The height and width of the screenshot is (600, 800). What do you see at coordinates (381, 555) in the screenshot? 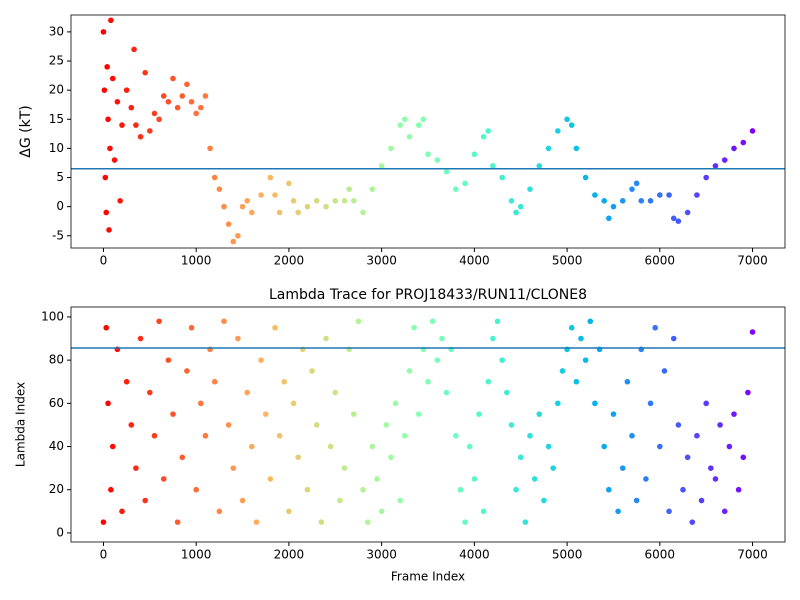
I see `x-tick-label: 3000` at bounding box center [381, 555].